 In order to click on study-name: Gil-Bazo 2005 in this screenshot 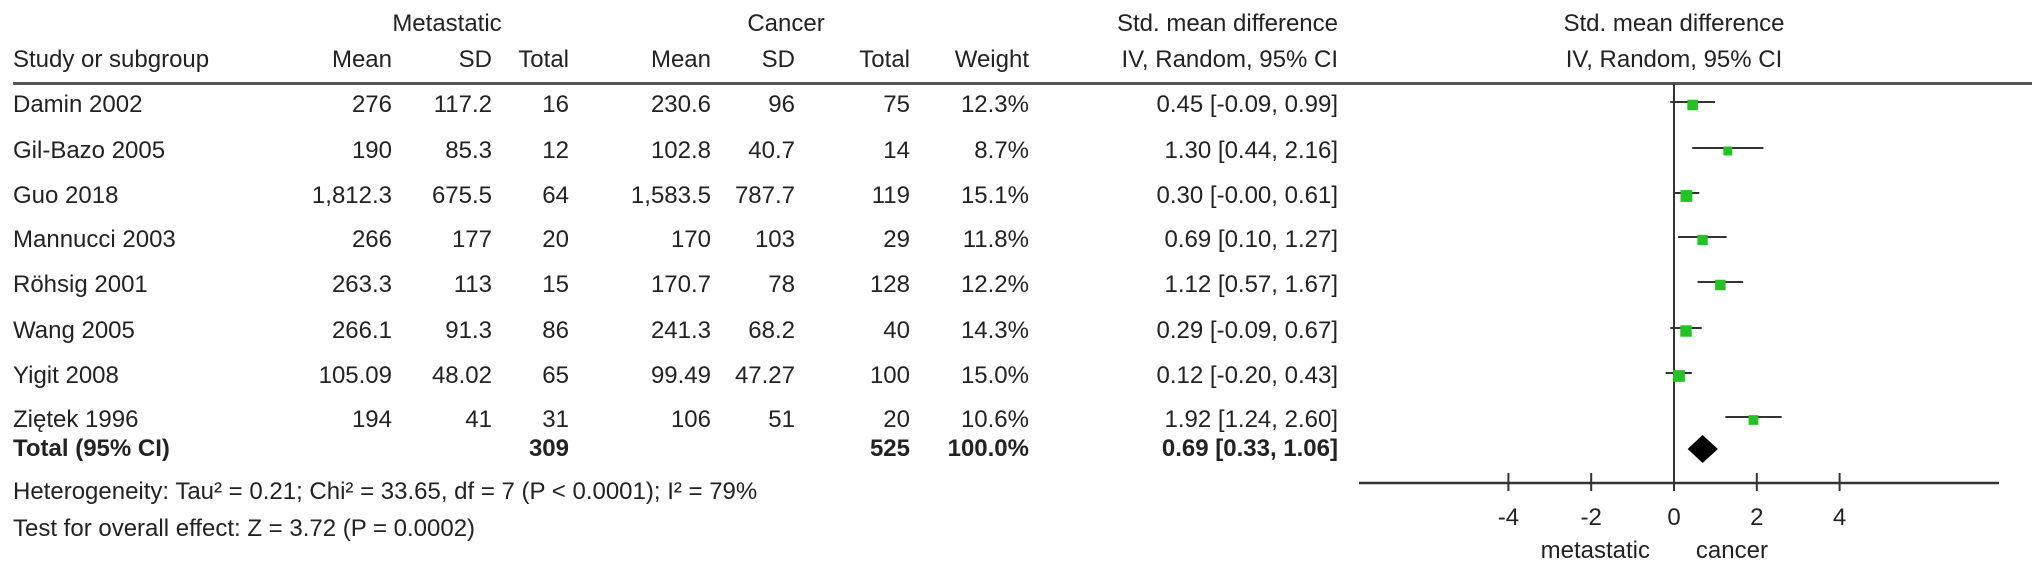, I will do `click(89, 150)`.